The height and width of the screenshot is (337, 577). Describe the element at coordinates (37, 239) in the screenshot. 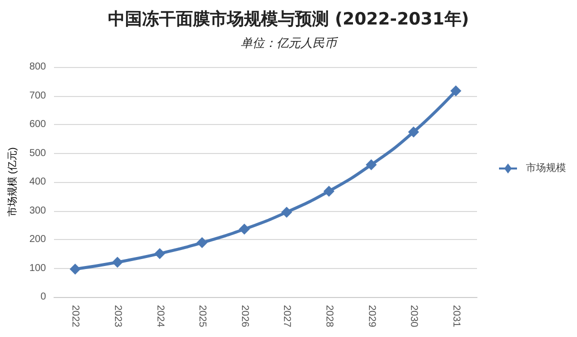

I see `y-tick-label: 200` at that location.